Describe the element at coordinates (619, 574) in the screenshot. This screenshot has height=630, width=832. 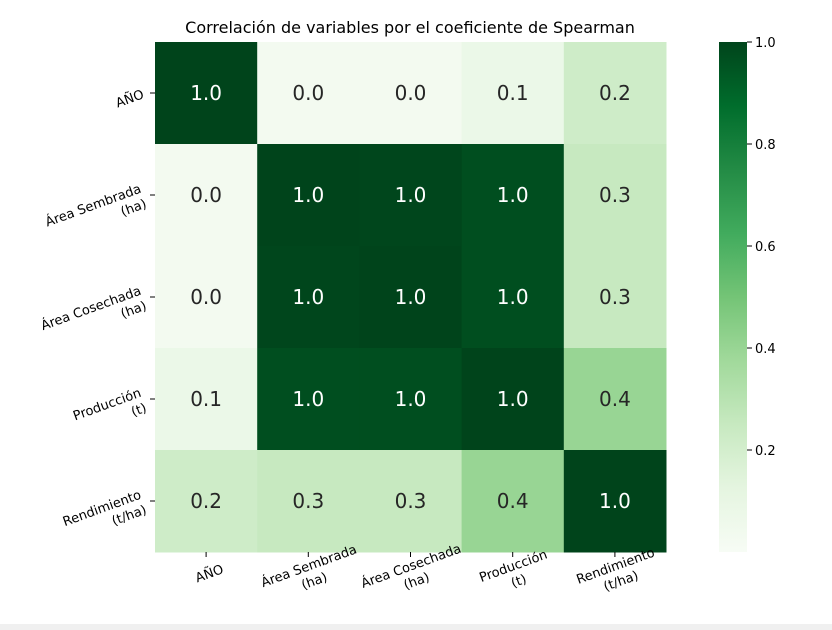
I see `x-tick-label: Rendimiento(t/ha)` at that location.